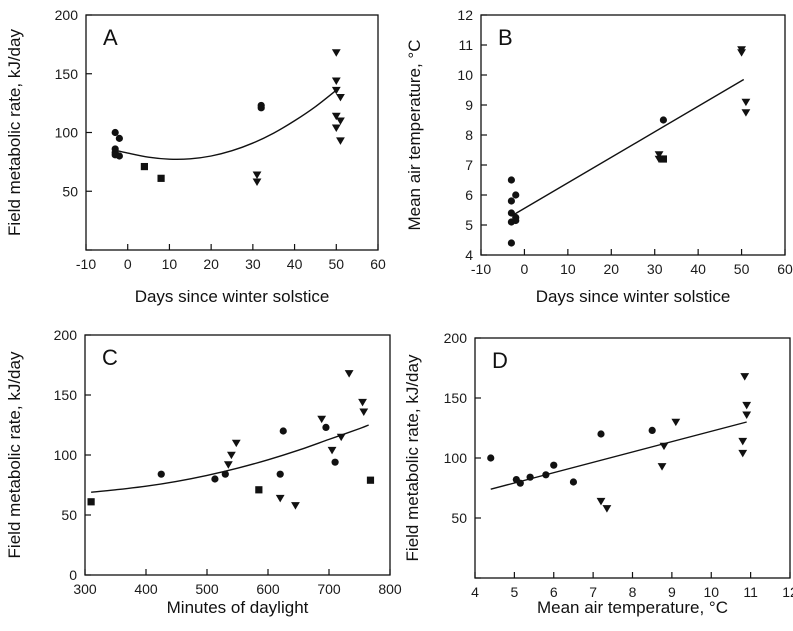 This screenshot has width=793, height=631. Describe the element at coordinates (469, 135) in the screenshot. I see `y-tick-label: 8` at that location.